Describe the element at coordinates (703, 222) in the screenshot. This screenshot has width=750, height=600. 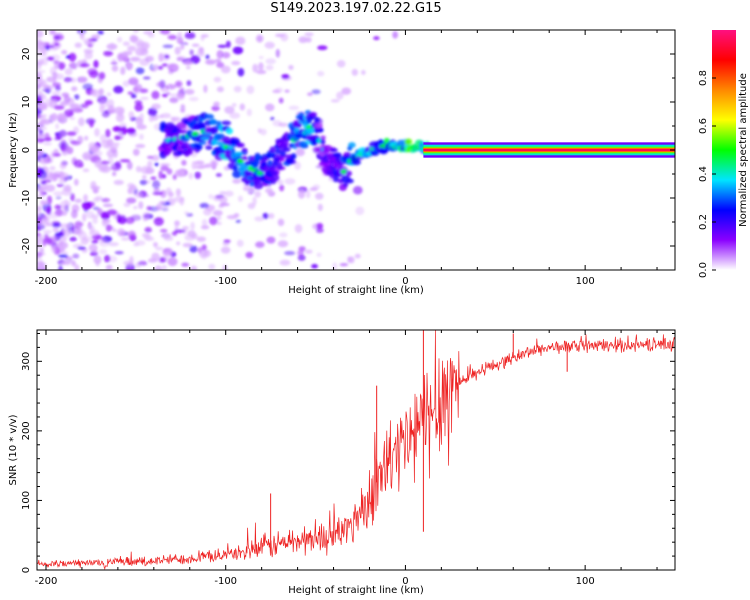
I see `colorbar-tick-label: 0.2` at that location.